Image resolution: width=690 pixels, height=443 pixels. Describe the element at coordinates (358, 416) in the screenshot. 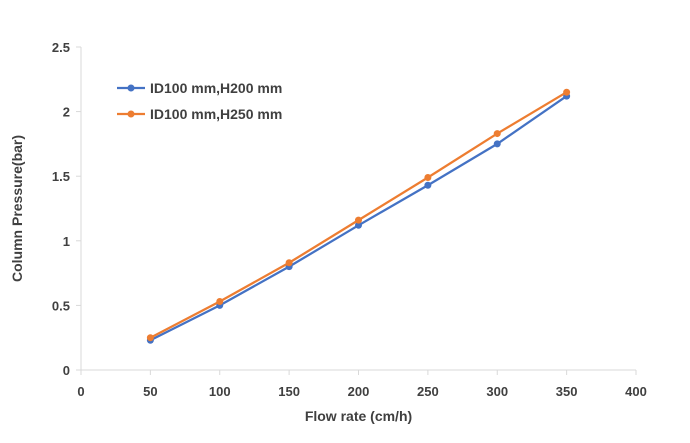

I see `x-axis-title: Flow rate (cm/h)` at that location.